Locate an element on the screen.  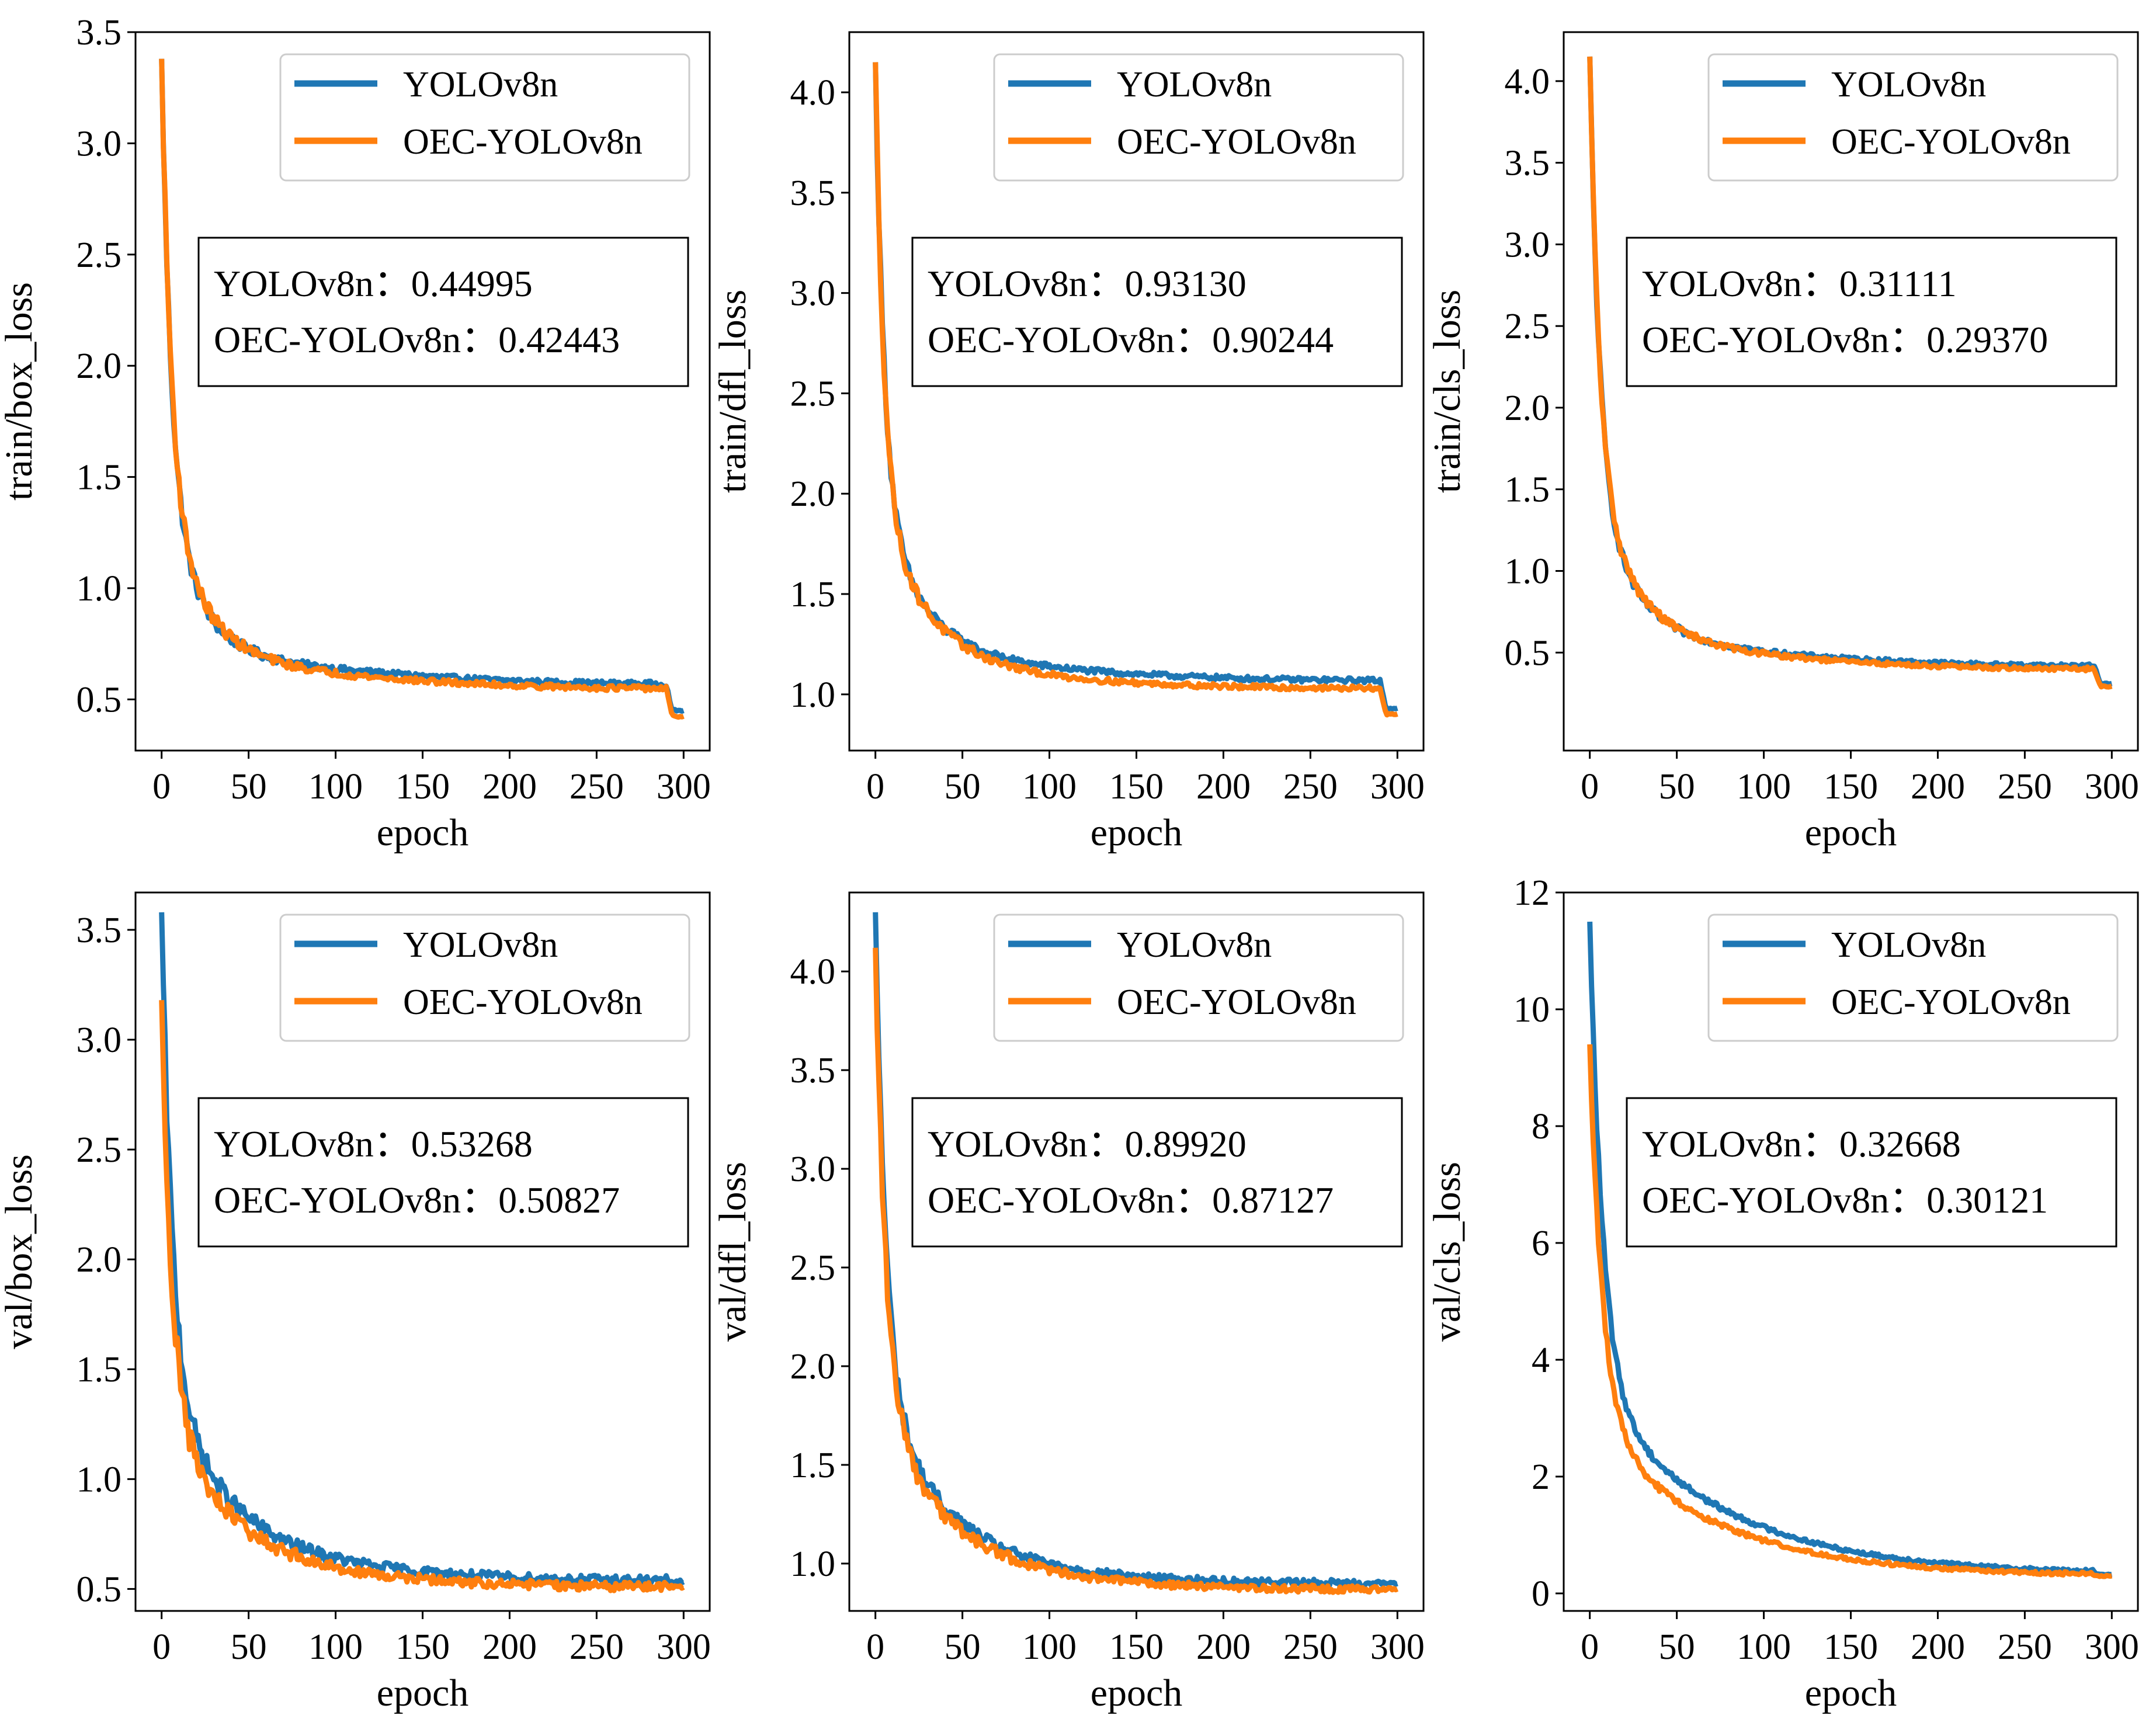
annotation-line: OEC-YOLOv8n：0.30121 is located at coordinates (1845, 1200).